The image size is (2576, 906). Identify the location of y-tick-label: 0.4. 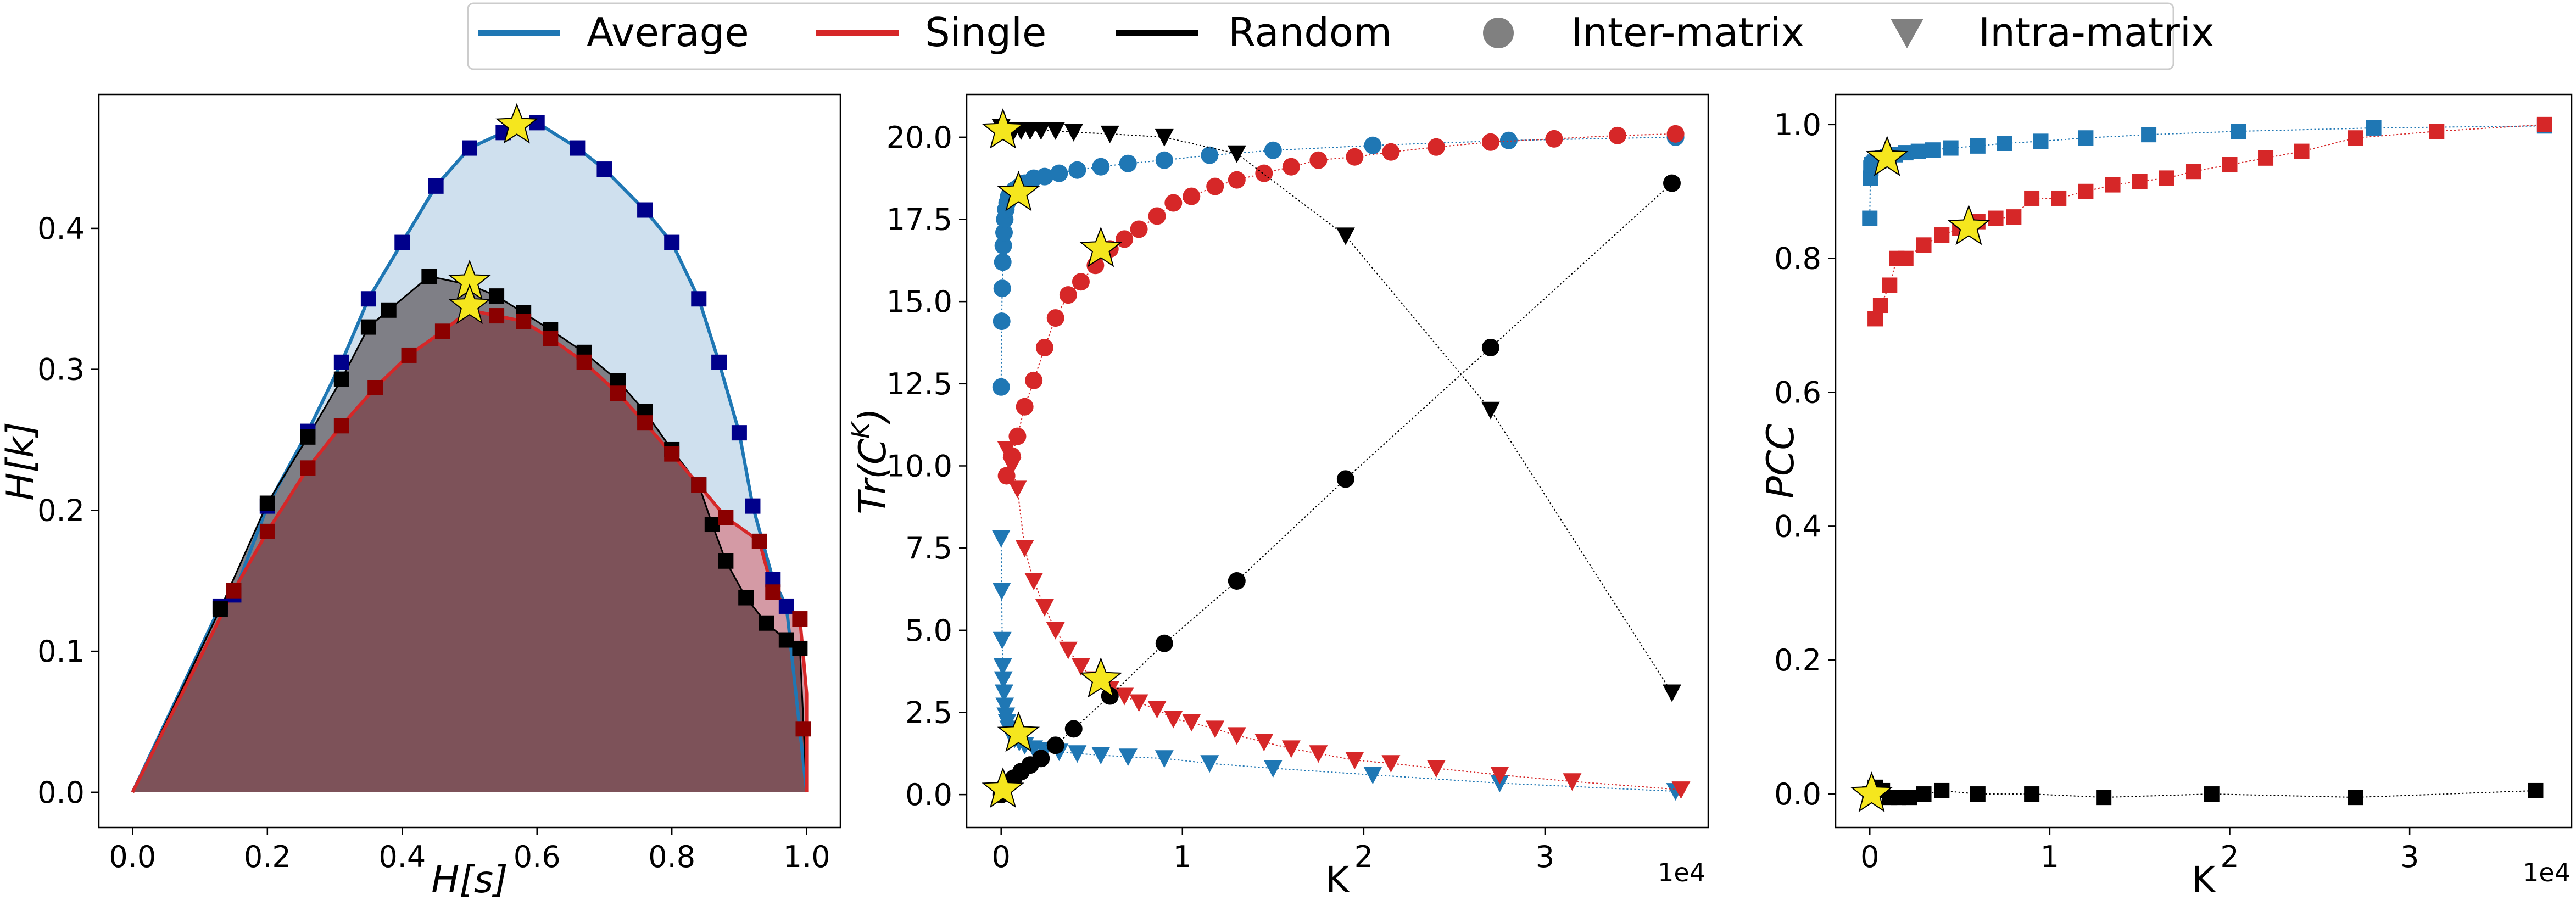
(61, 228).